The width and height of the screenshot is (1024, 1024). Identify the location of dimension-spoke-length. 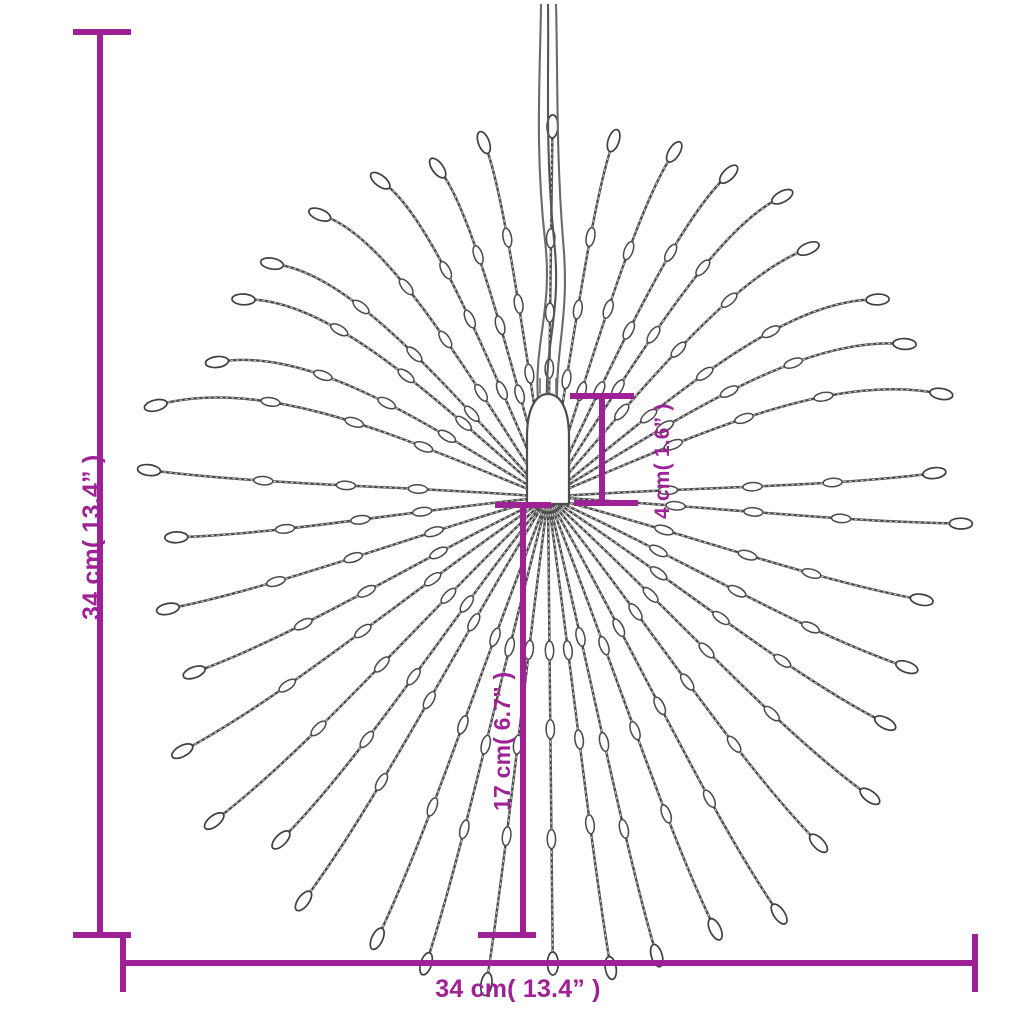
(514, 720).